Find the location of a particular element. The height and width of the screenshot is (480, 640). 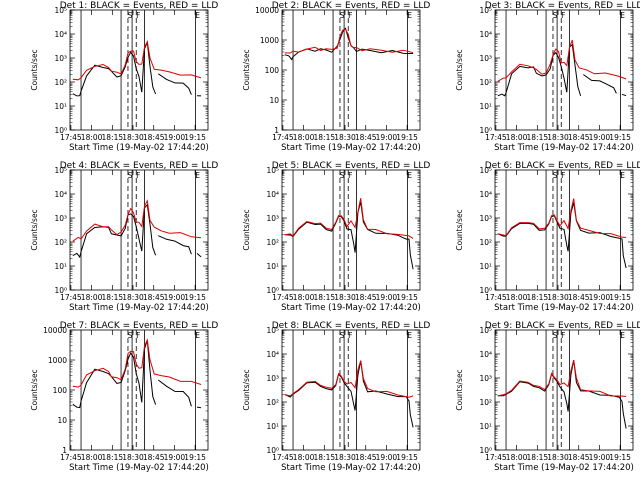

panel-title: Det 9: BLACK = Events, RED = LLD is located at coordinates (562, 326).